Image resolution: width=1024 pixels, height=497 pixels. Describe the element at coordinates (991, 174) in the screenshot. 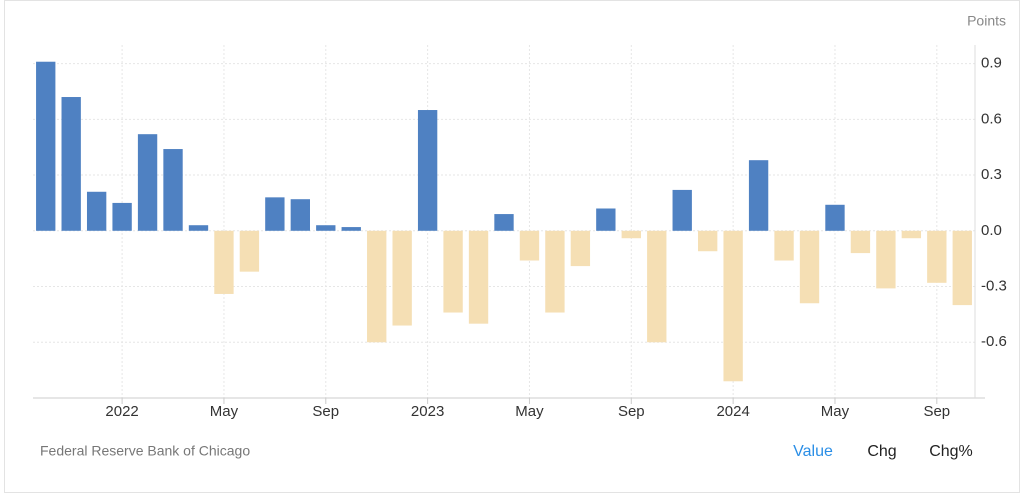

I see `y-tick-label: 0.3` at that location.